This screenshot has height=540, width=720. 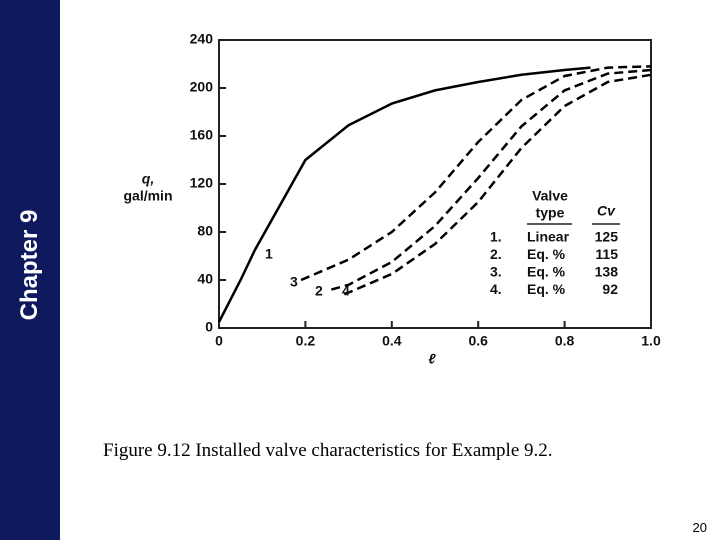 I want to click on x-tick-label: 0.2, so click(x=306, y=341).